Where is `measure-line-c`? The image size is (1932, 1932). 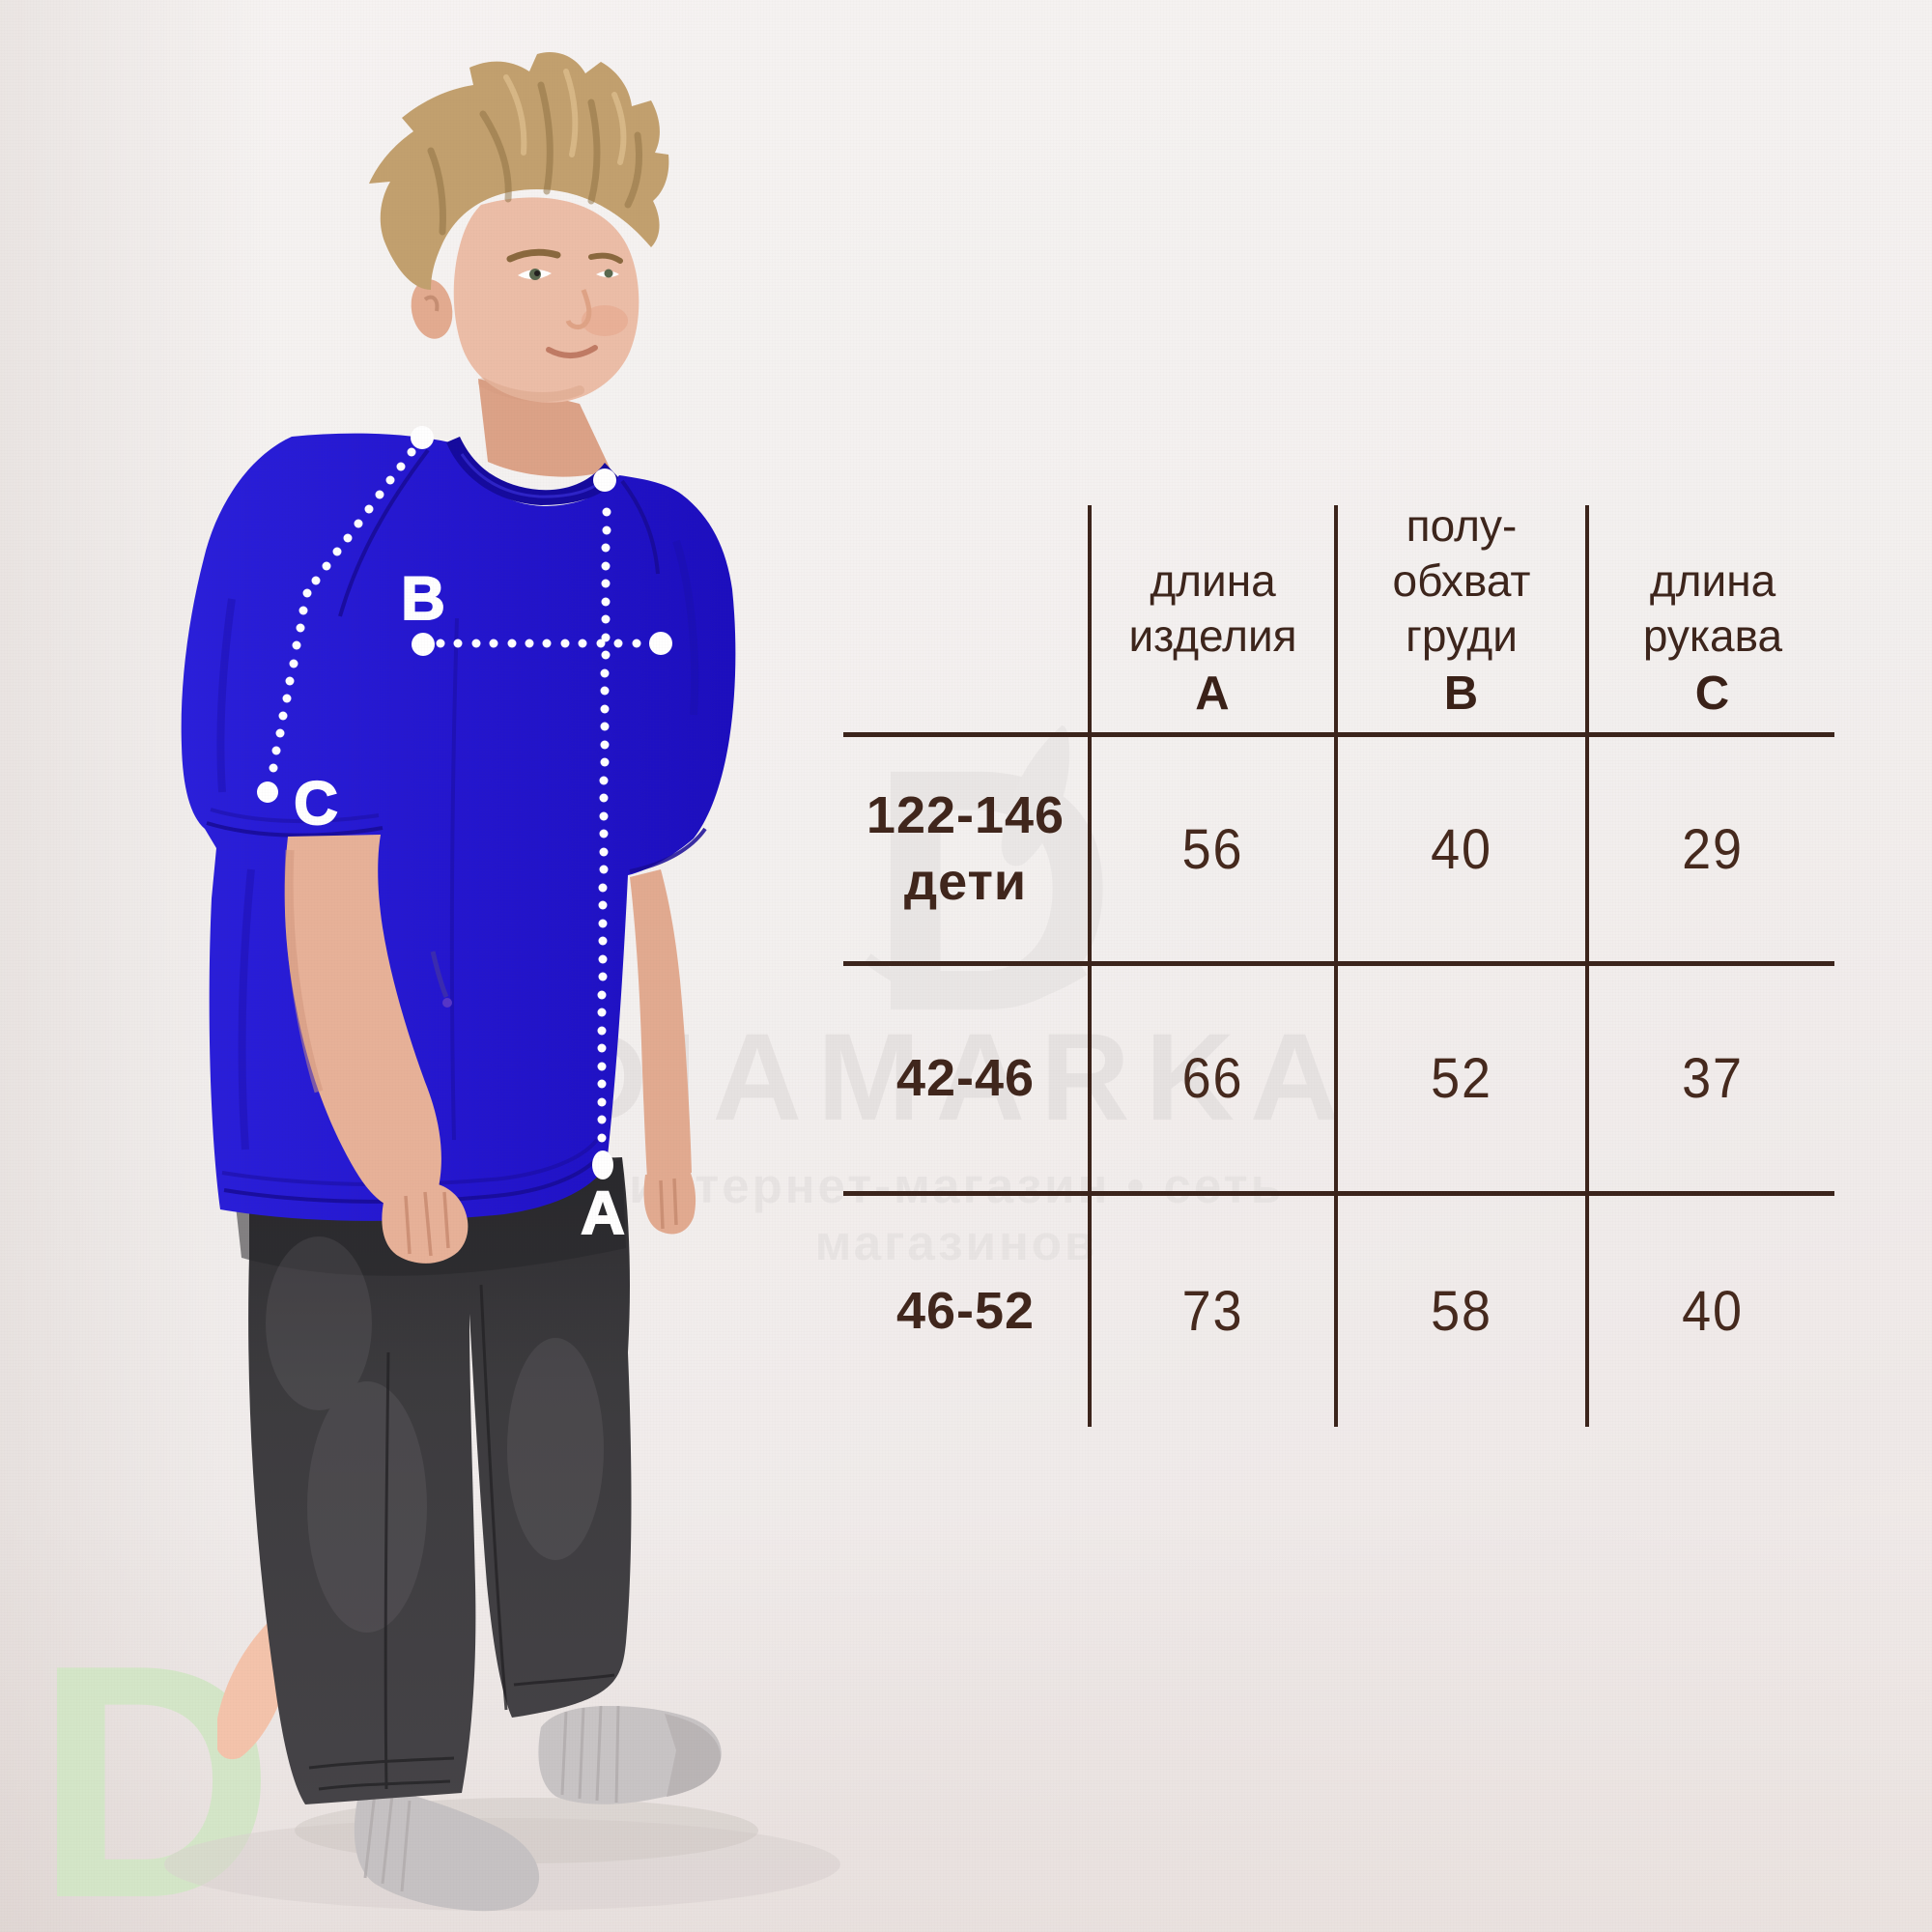 measure-line-c is located at coordinates (345, 614).